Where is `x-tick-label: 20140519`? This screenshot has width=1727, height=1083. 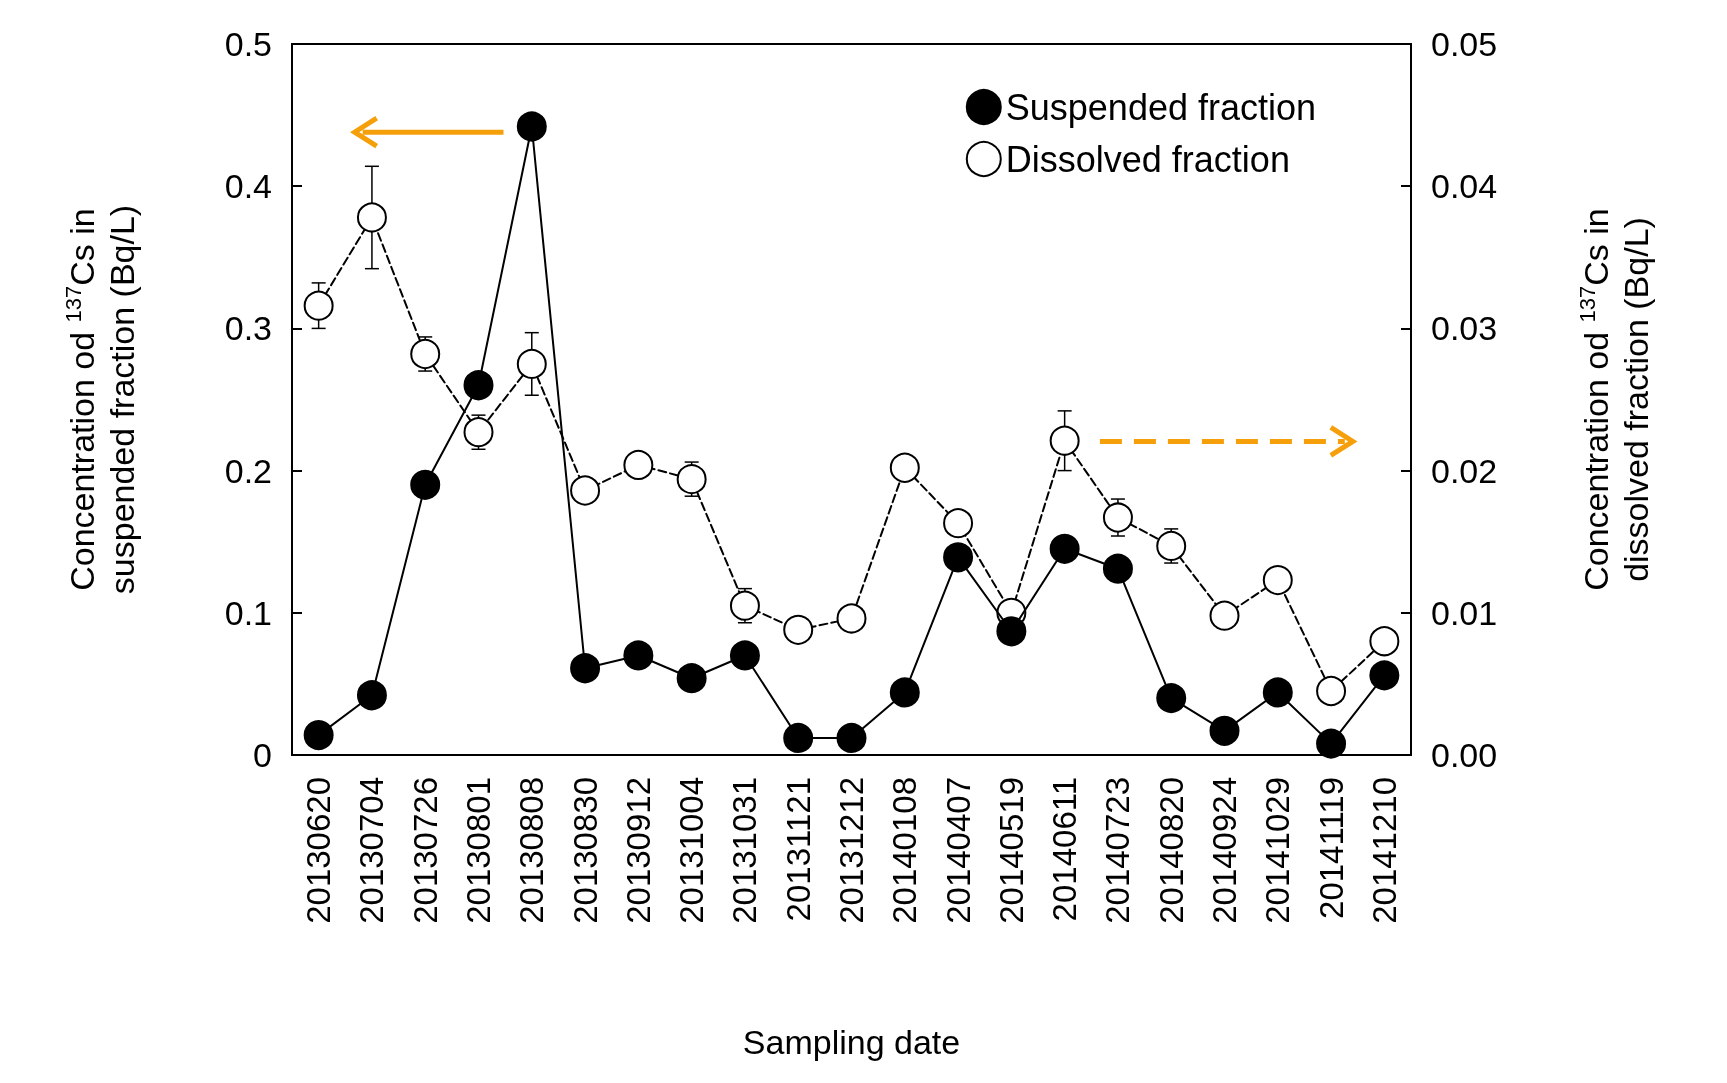
x-tick-label: 20140519 is located at coordinates (1011, 850).